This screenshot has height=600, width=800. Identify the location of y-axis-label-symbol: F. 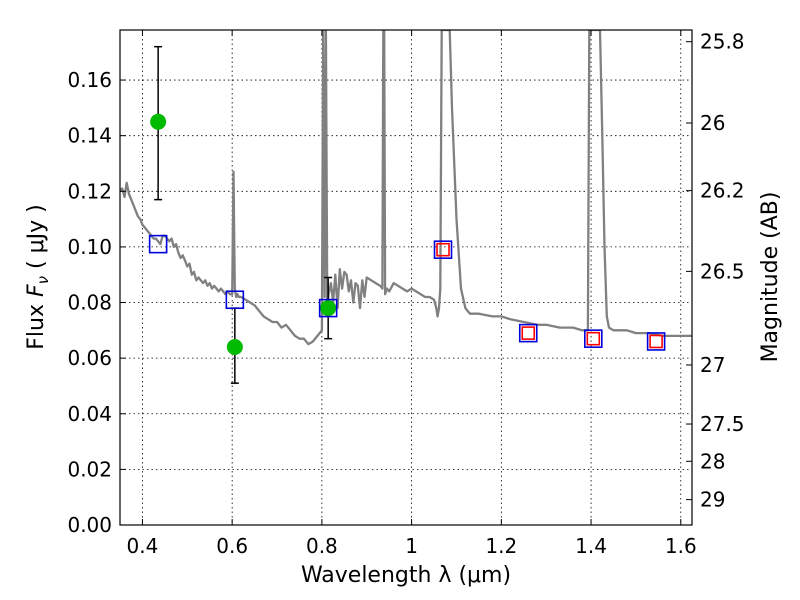
(36, 290).